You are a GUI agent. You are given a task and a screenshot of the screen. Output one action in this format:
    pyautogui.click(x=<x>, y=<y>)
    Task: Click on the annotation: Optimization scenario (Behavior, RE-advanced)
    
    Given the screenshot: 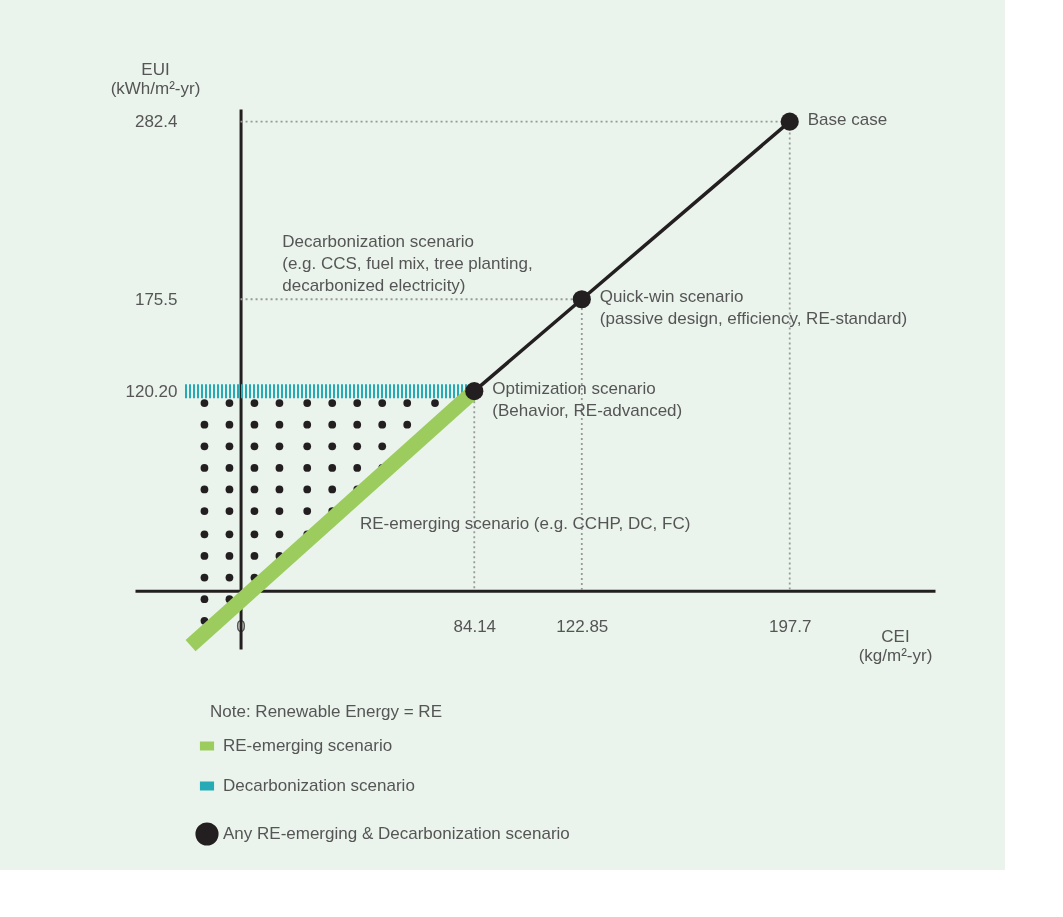 What is the action you would take?
    pyautogui.click(x=587, y=400)
    